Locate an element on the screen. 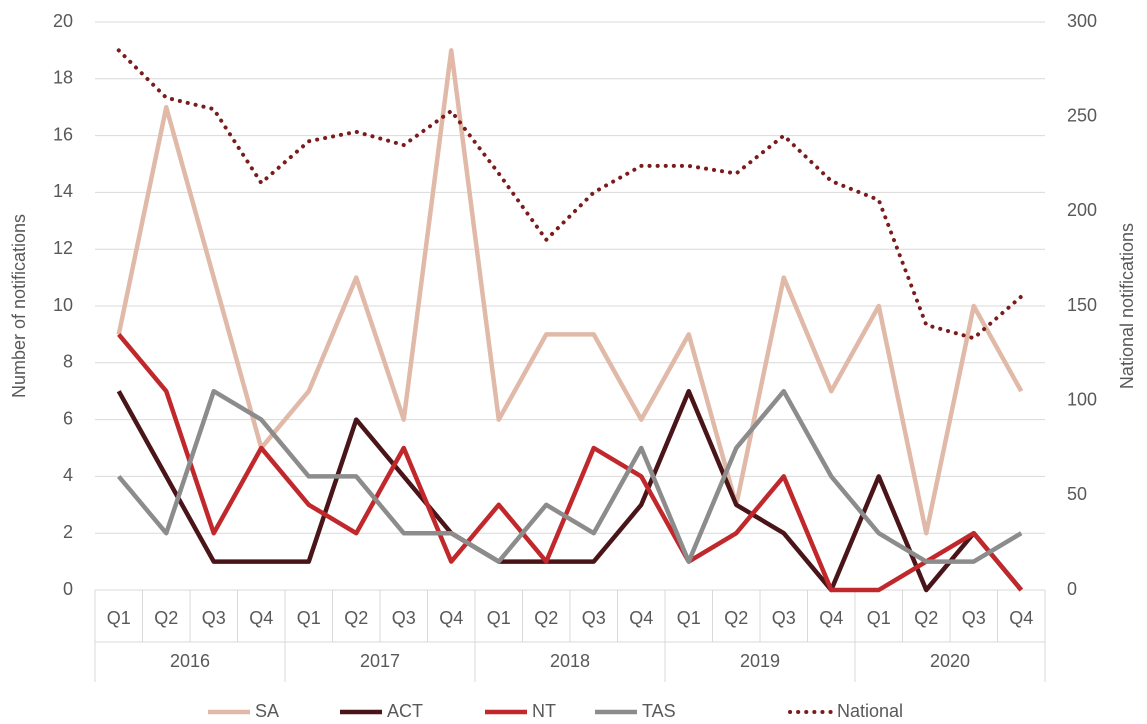 This screenshot has width=1147, height=724. legend-label: TAS is located at coordinates (659, 711).